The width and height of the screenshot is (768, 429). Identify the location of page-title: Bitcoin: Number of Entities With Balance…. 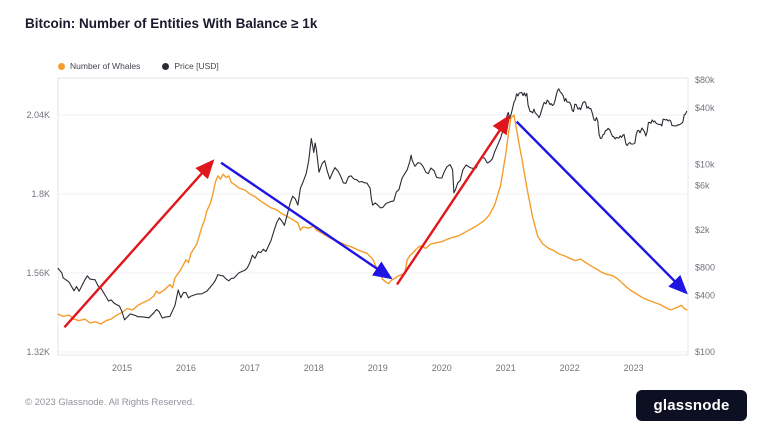
(171, 23).